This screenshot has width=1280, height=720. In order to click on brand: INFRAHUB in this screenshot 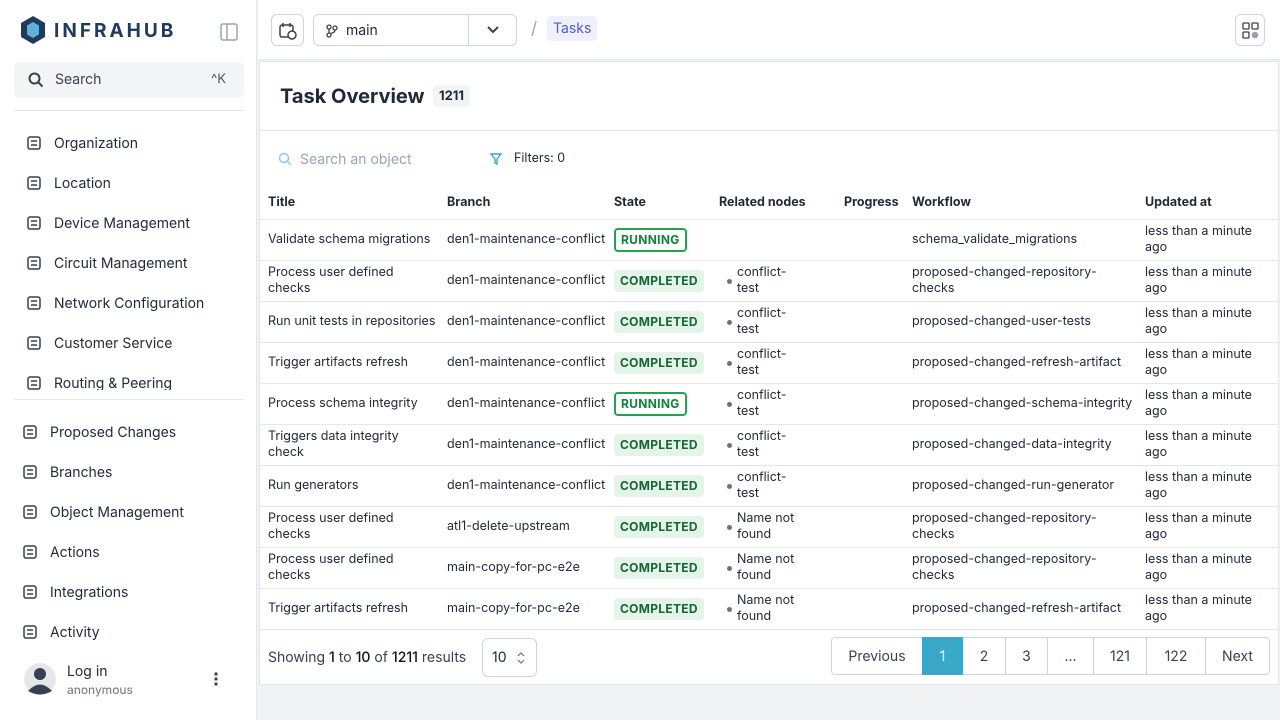, I will do `click(98, 30)`.